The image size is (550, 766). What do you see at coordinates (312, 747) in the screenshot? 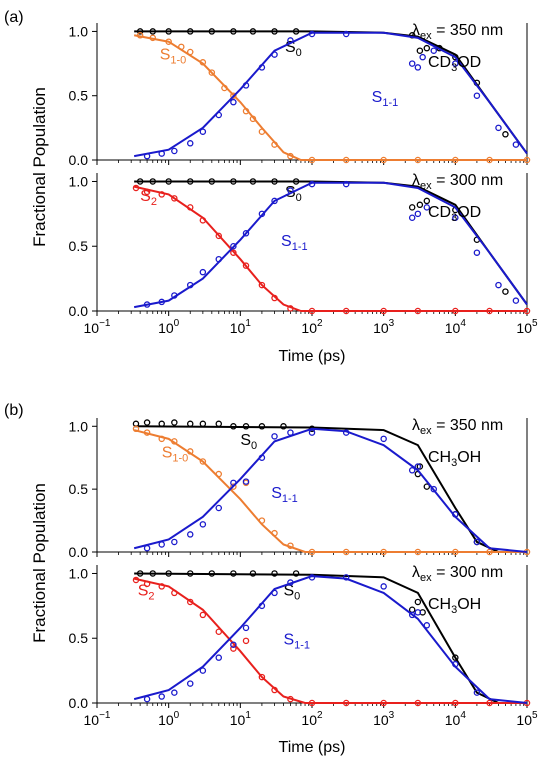
I see `x-axis-label: Time (ps)` at bounding box center [312, 747].